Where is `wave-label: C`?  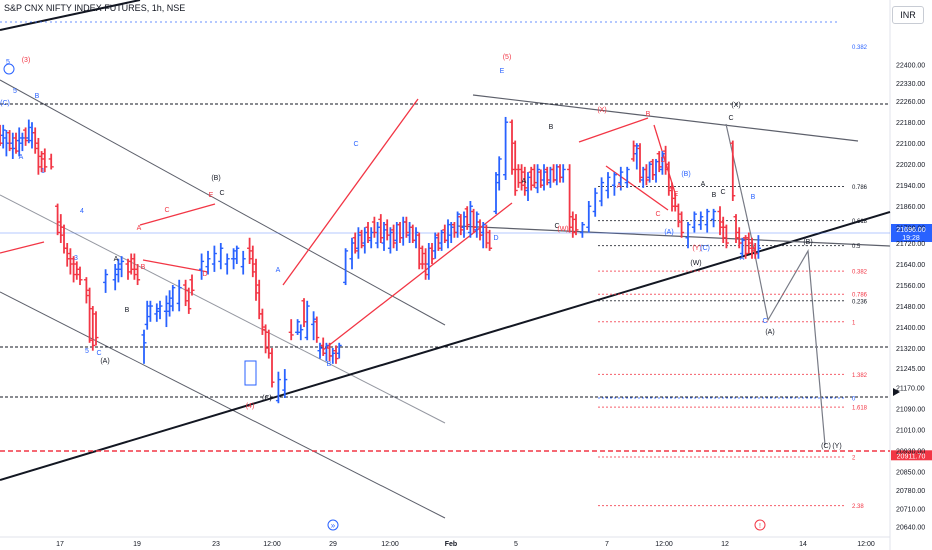
wave-label: C is located at coordinates (722, 192).